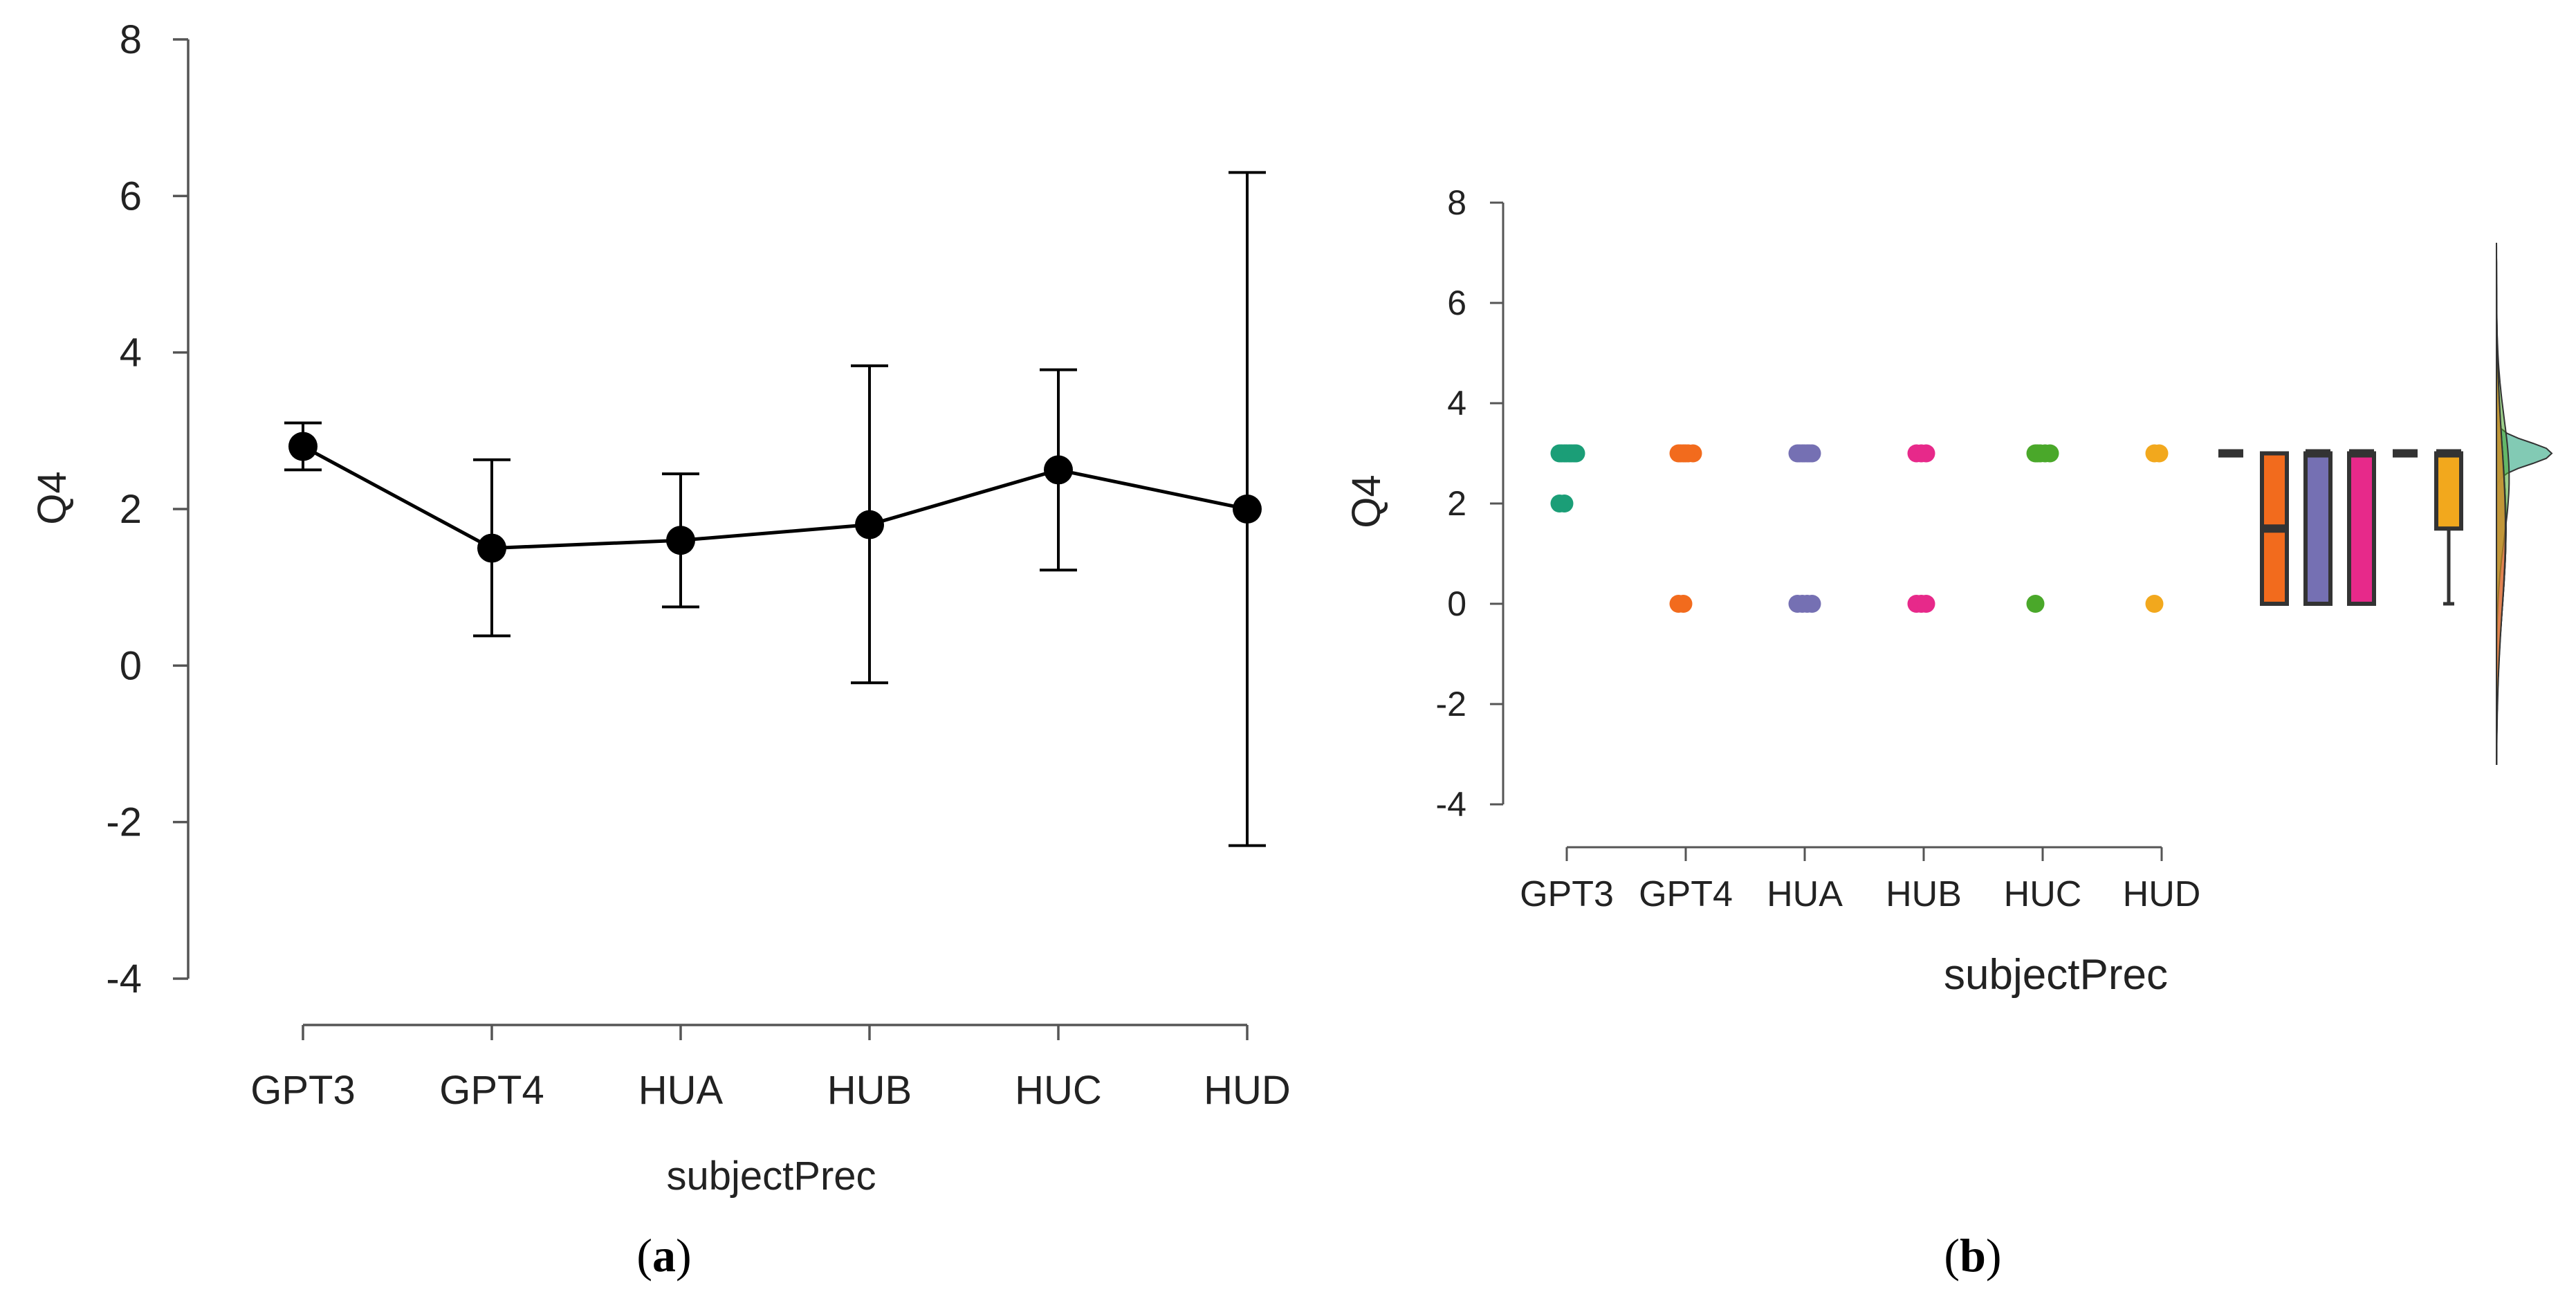 The image size is (2576, 1312). I want to click on chart-b-ytick-label: 0, so click(1456, 603).